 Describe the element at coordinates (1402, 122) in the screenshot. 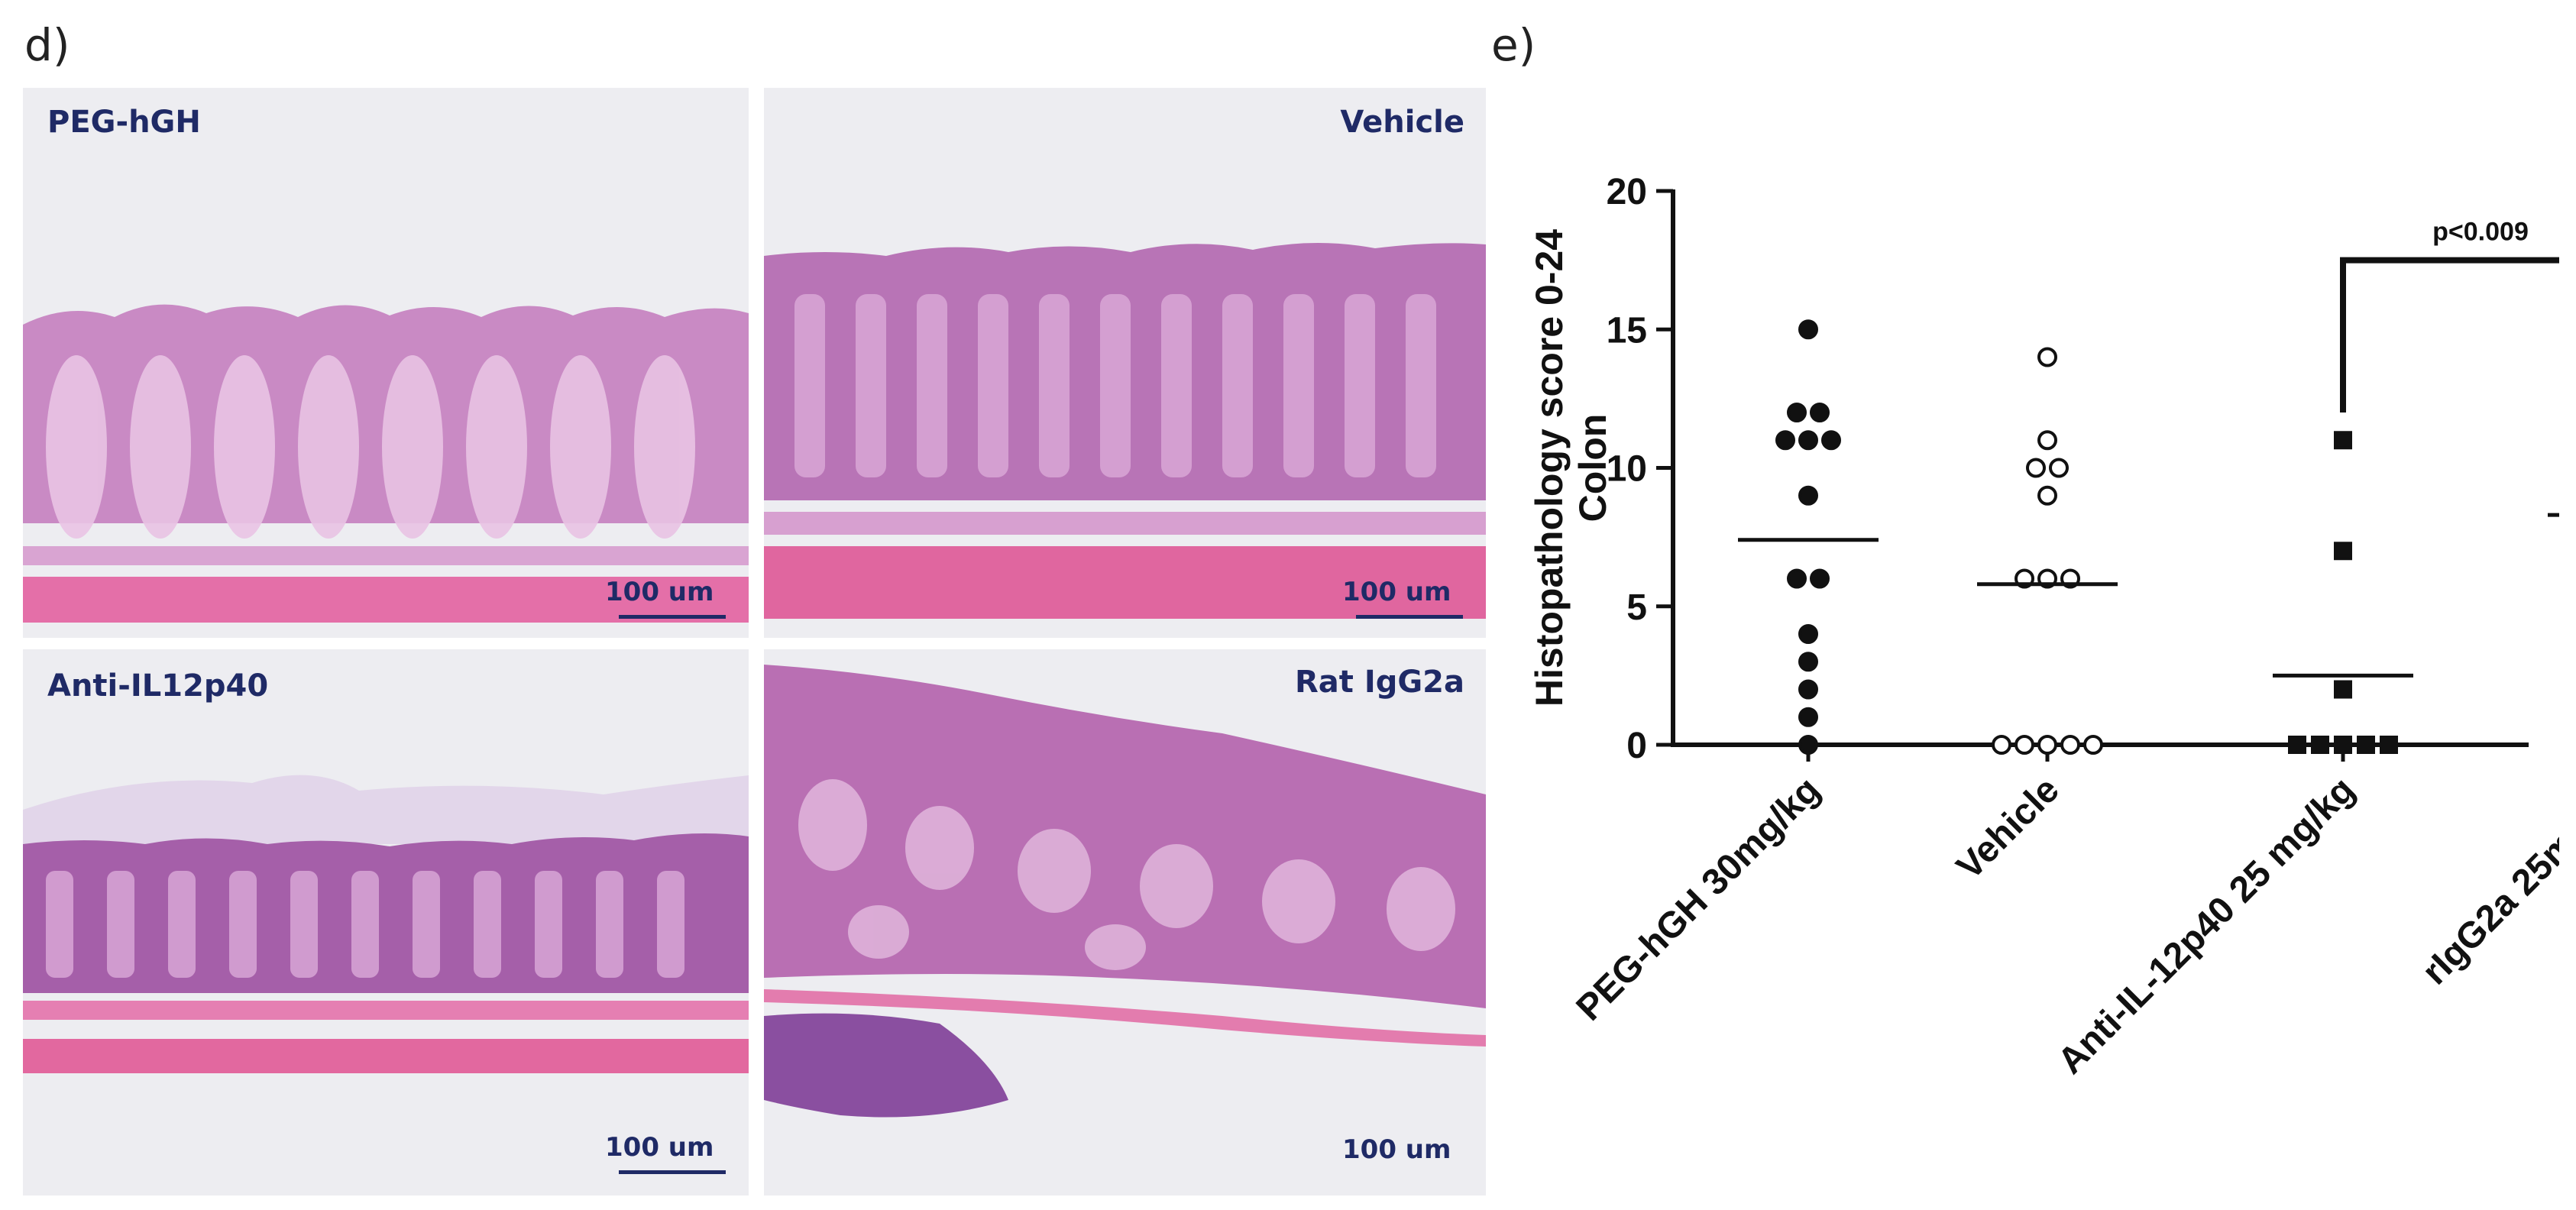

I see `micrograph-label: Vehicle` at that location.